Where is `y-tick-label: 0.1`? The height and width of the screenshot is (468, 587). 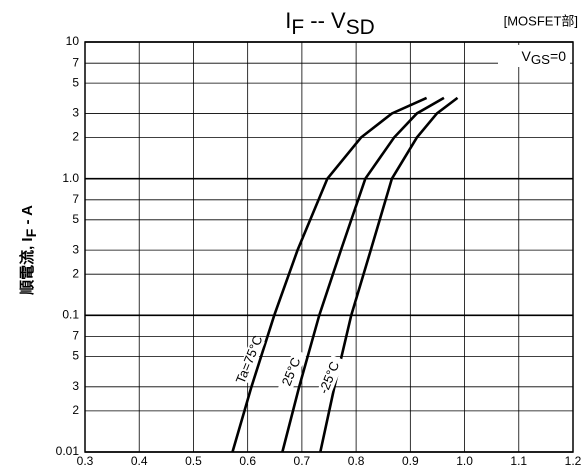 y-tick-label: 0.1 is located at coordinates (70, 315).